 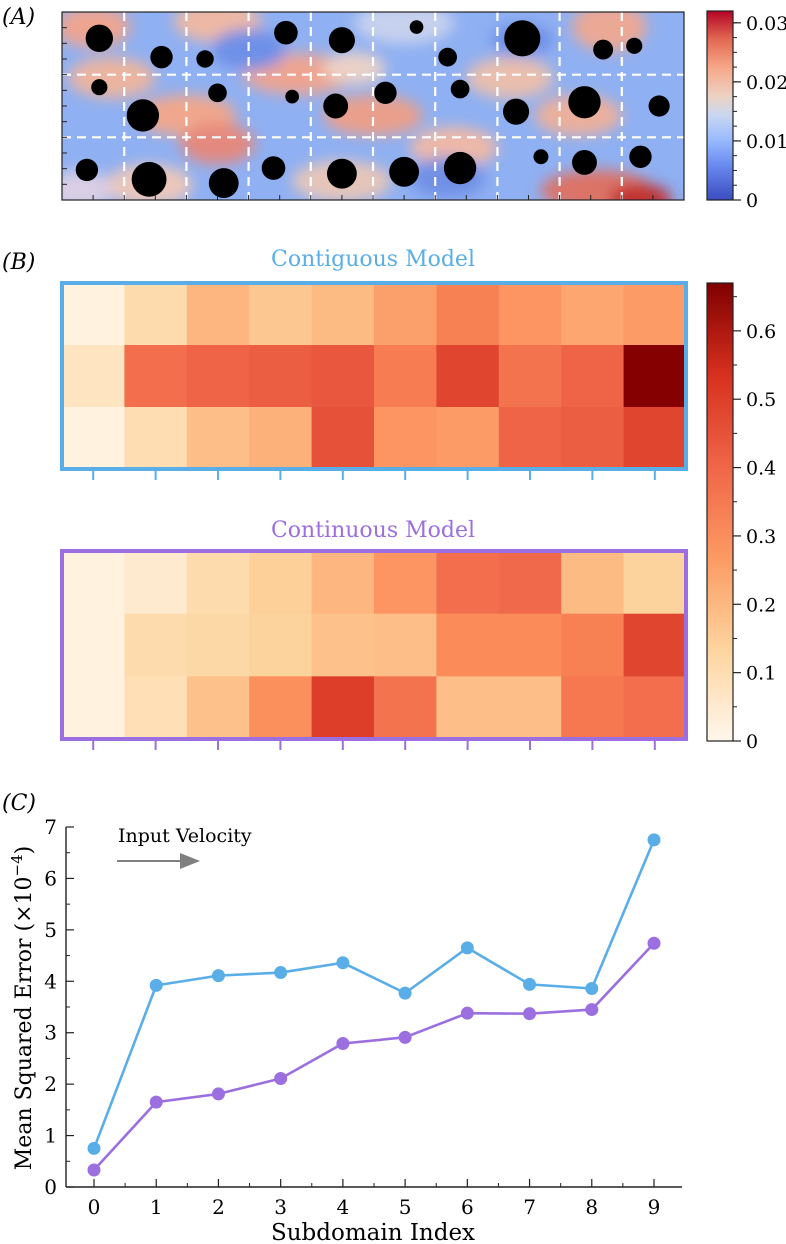 I want to click on x-tick-label: 0, so click(x=94, y=1207).